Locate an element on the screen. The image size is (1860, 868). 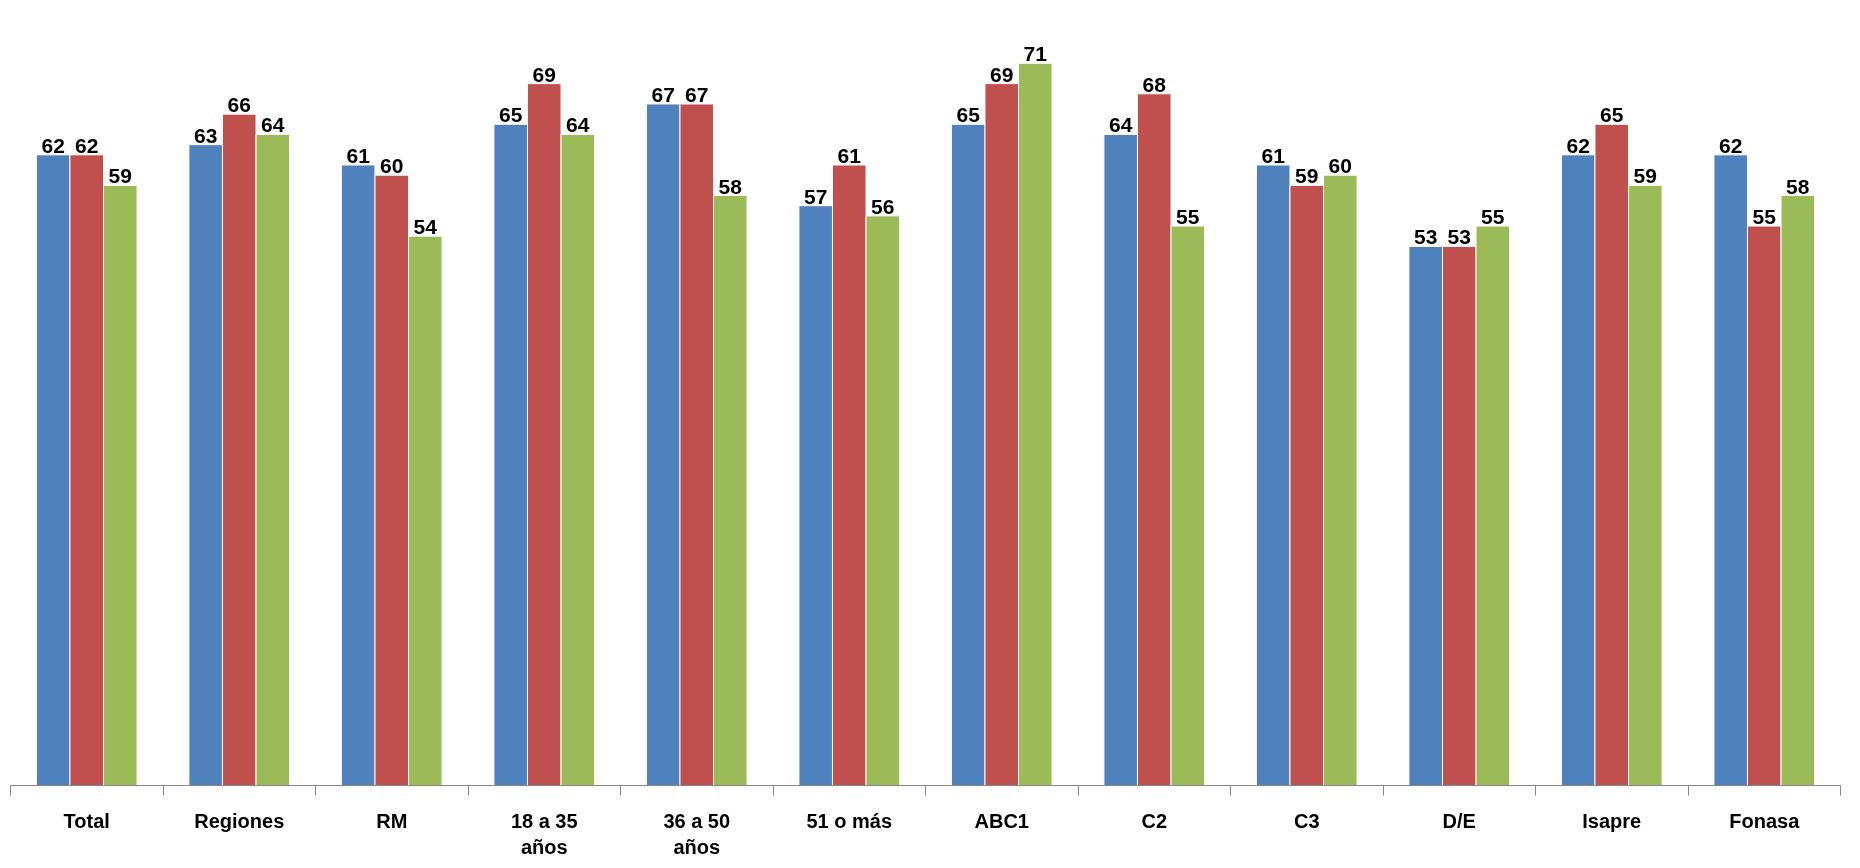
x-tick-label: Regiones is located at coordinates (239, 820).